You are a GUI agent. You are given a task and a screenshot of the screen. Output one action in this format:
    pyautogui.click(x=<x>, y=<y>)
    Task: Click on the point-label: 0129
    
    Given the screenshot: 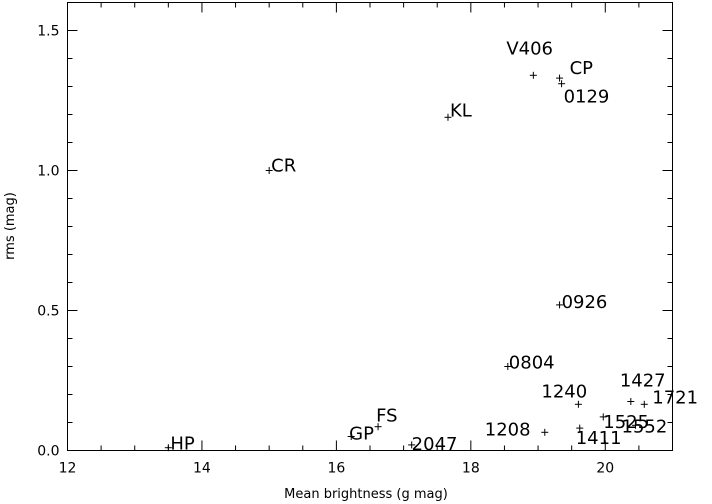 What is the action you would take?
    pyautogui.click(x=587, y=97)
    